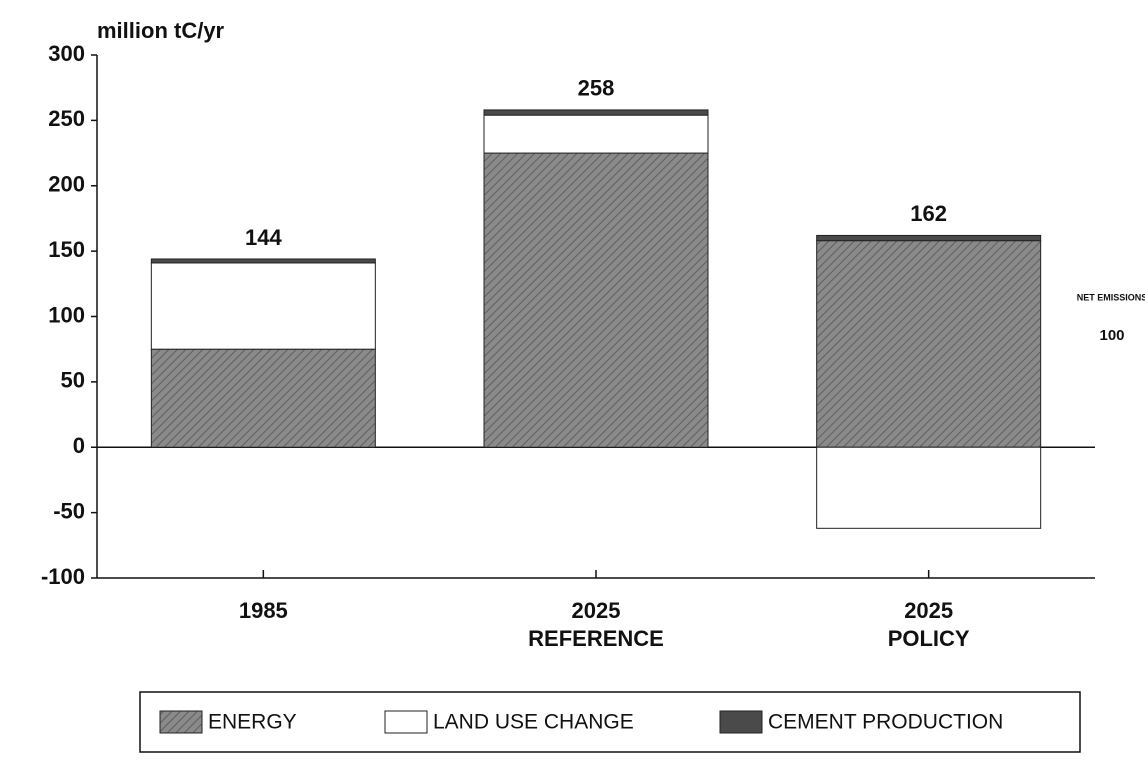 Image resolution: width=1145 pixels, height=763 pixels. I want to click on y-tick-label: 50, so click(73, 380).